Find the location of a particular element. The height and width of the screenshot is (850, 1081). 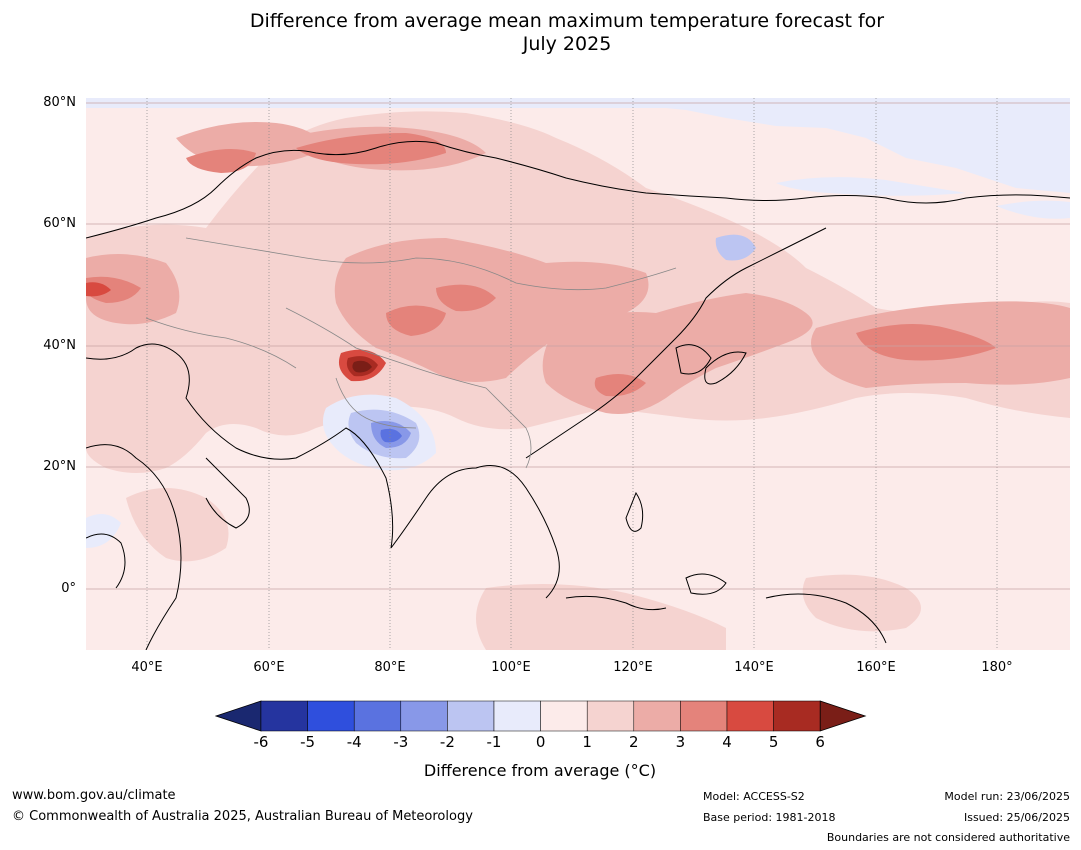

colorbar-tick-label: 1 is located at coordinates (587, 742).